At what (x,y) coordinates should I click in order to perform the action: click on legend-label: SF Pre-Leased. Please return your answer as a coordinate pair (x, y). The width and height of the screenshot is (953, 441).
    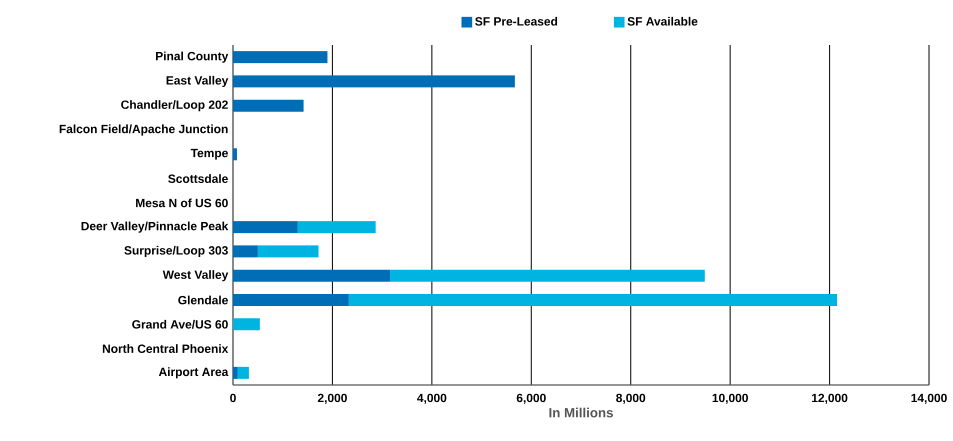
    Looking at the image, I should click on (516, 21).